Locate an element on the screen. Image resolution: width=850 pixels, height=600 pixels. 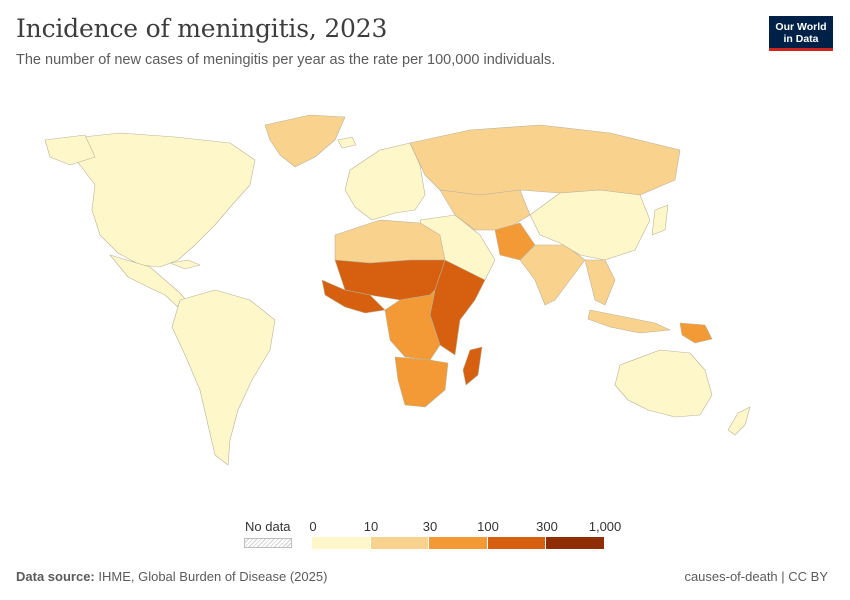
chart-title: Incidence of meningitis, 2023 is located at coordinates (202, 28).